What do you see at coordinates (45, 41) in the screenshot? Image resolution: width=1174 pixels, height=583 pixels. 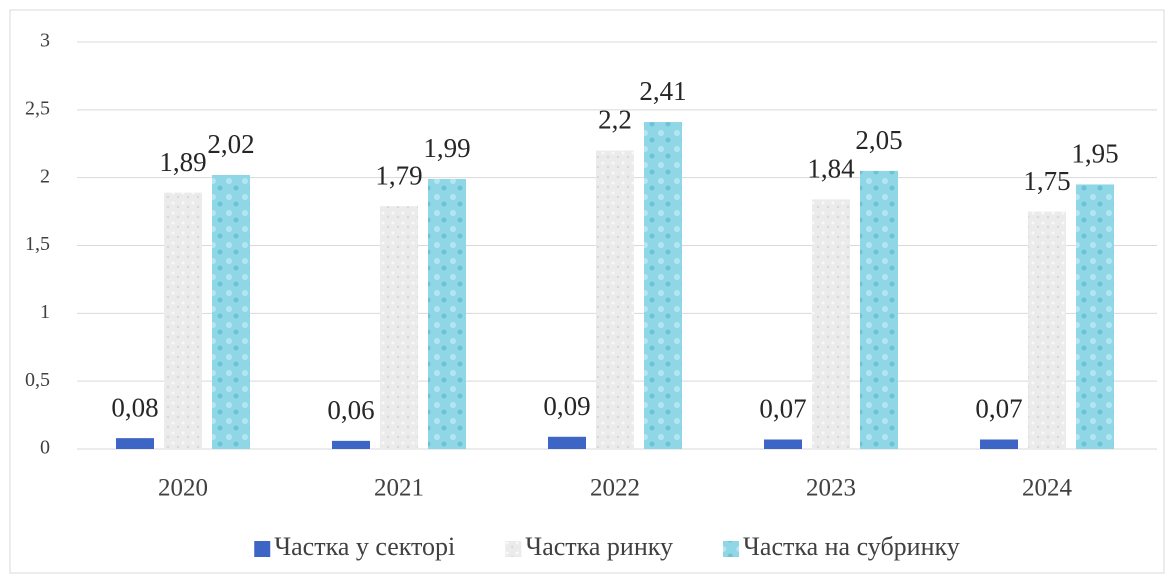 I see `y-tick-label: 3` at bounding box center [45, 41].